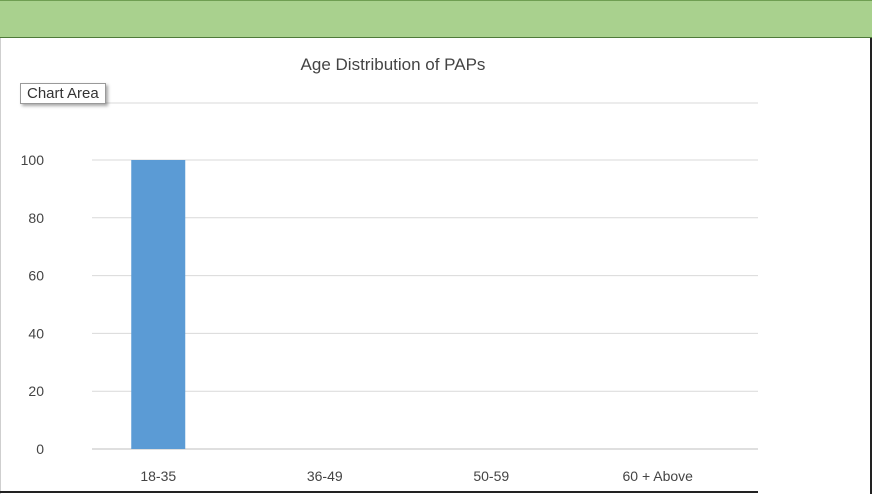  What do you see at coordinates (393, 64) in the screenshot?
I see `chart-title: Age Distribution of PAPs` at bounding box center [393, 64].